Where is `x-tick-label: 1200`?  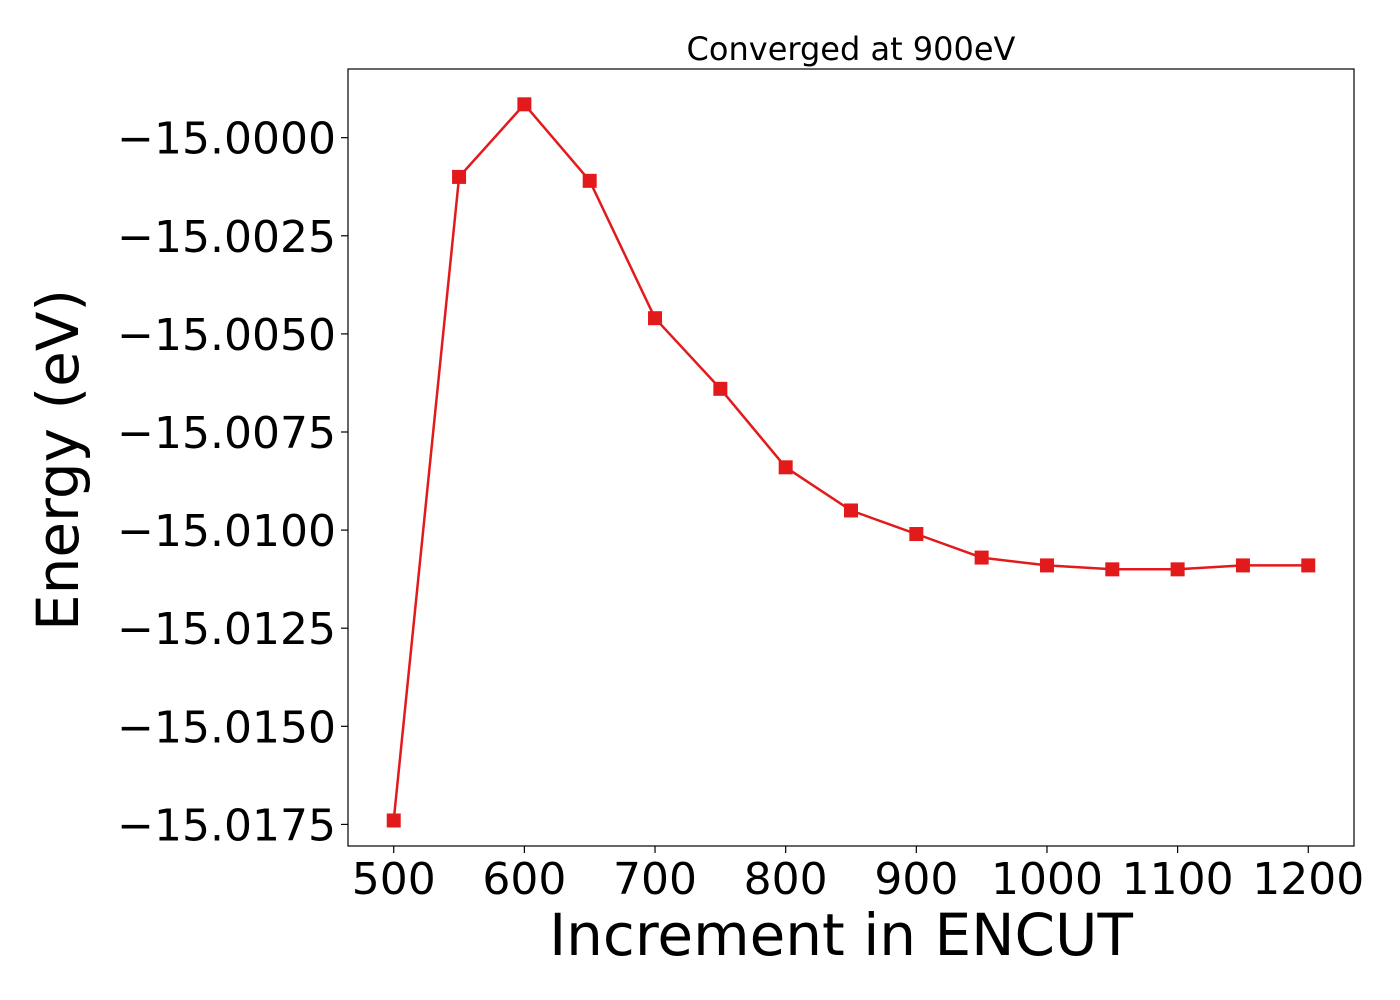 x-tick-label: 1200 is located at coordinates (1308, 879).